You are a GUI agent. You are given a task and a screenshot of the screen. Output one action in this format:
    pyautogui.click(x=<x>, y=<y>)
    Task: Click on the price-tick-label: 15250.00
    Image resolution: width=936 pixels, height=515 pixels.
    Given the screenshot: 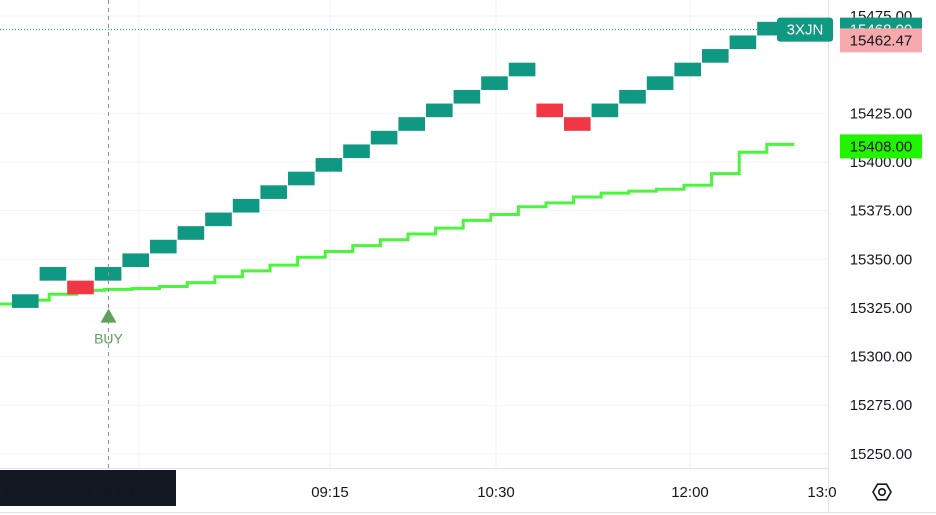 What is the action you would take?
    pyautogui.click(x=881, y=454)
    